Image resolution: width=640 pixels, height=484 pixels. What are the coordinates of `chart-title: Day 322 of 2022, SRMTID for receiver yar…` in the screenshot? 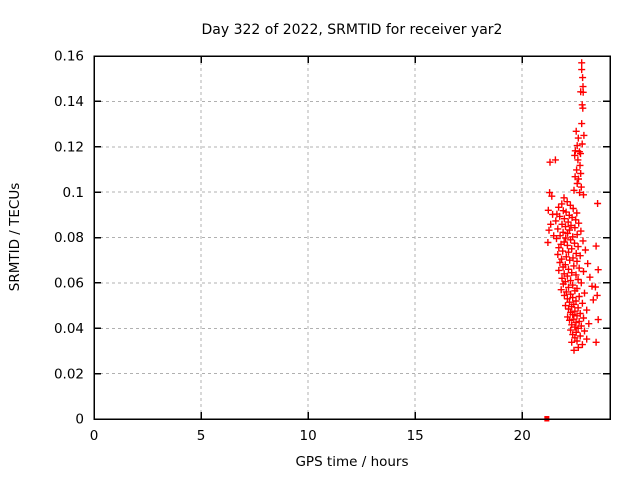 It's located at (352, 30).